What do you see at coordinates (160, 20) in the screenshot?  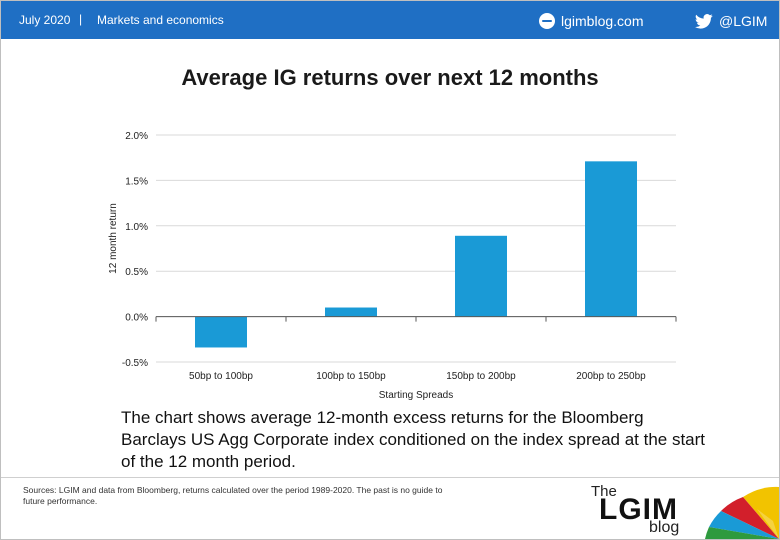 I see `header-section-link: Markets and economics` at bounding box center [160, 20].